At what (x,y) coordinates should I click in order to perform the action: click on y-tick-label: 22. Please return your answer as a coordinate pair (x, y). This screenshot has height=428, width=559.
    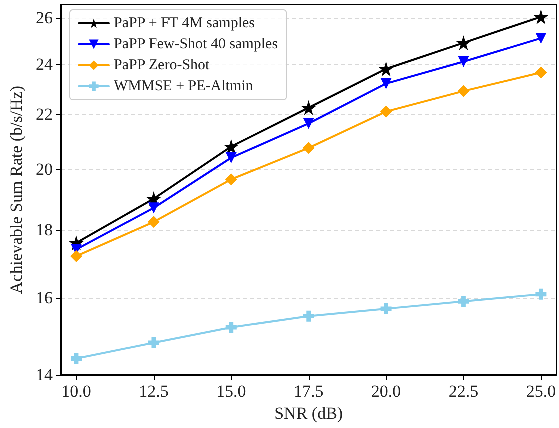
    Looking at the image, I should click on (44, 114).